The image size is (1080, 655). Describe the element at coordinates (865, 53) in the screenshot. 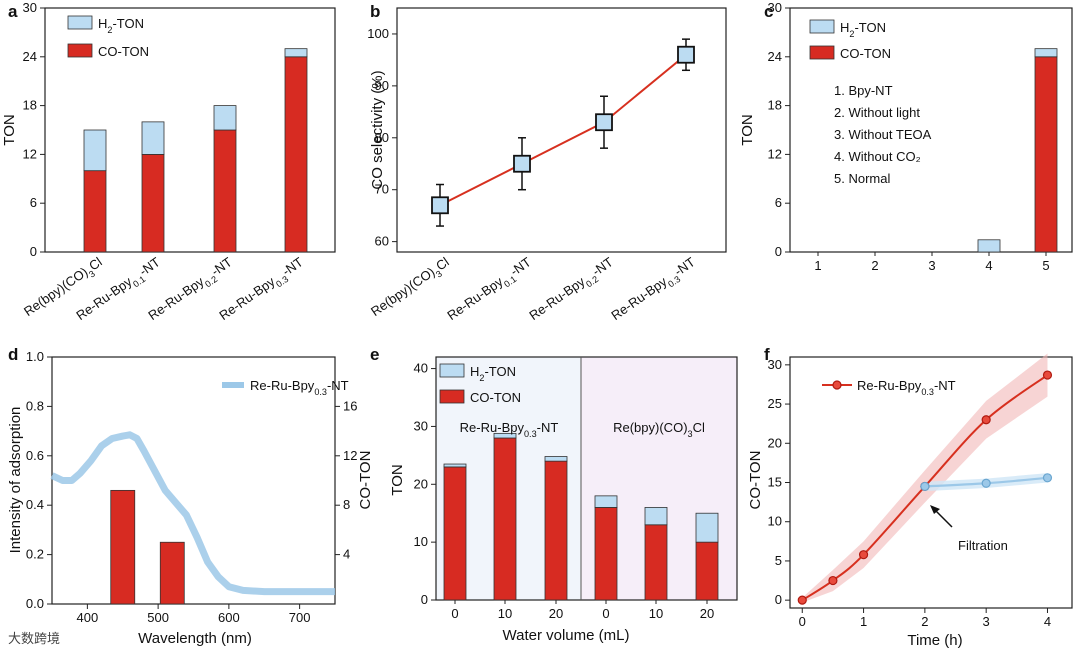

I see `legend-label-co: CO-TON` at that location.